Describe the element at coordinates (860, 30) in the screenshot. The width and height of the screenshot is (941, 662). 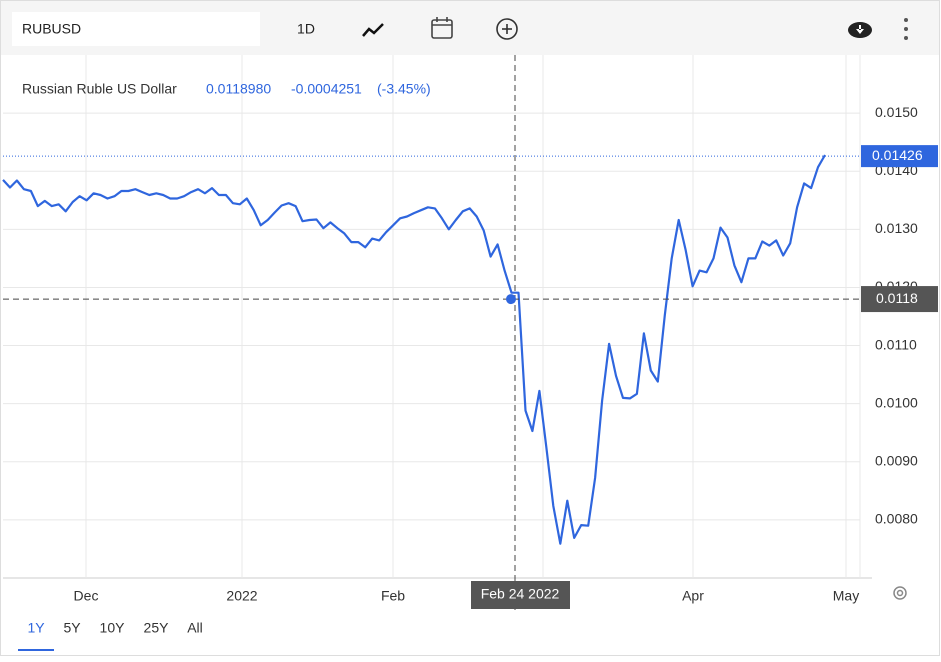
I see `download-icon` at that location.